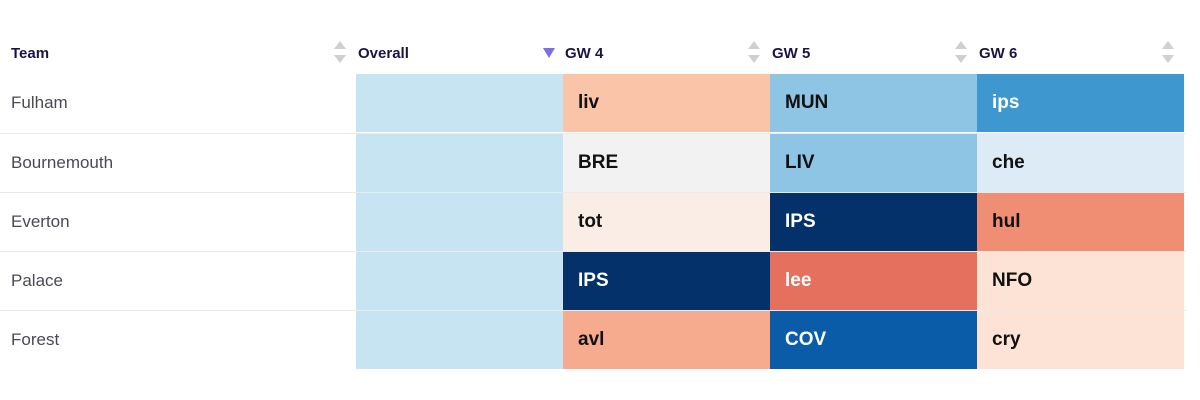 This screenshot has width=1200, height=400. I want to click on fixture-cell: COV, so click(873, 340).